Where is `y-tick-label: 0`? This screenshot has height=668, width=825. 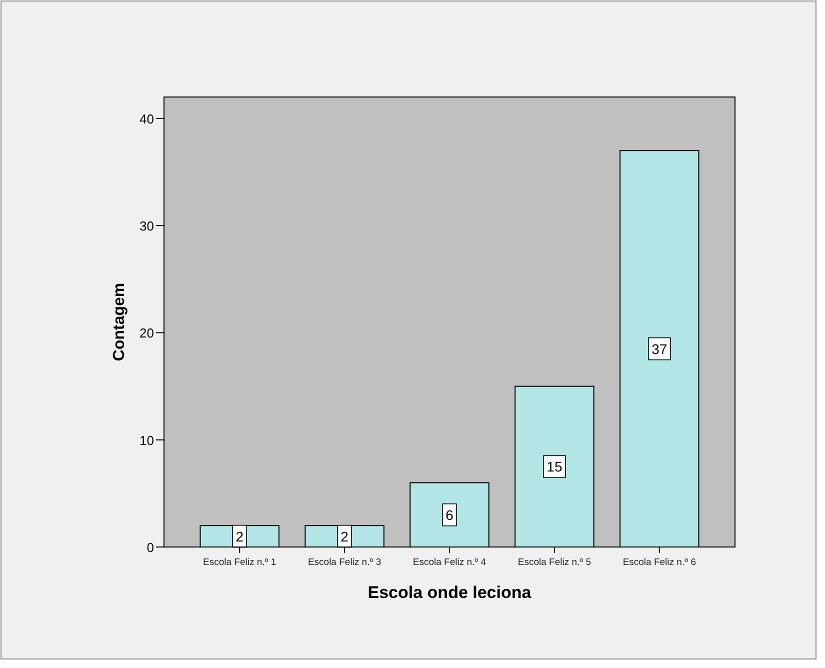 y-tick-label: 0 is located at coordinates (150, 547).